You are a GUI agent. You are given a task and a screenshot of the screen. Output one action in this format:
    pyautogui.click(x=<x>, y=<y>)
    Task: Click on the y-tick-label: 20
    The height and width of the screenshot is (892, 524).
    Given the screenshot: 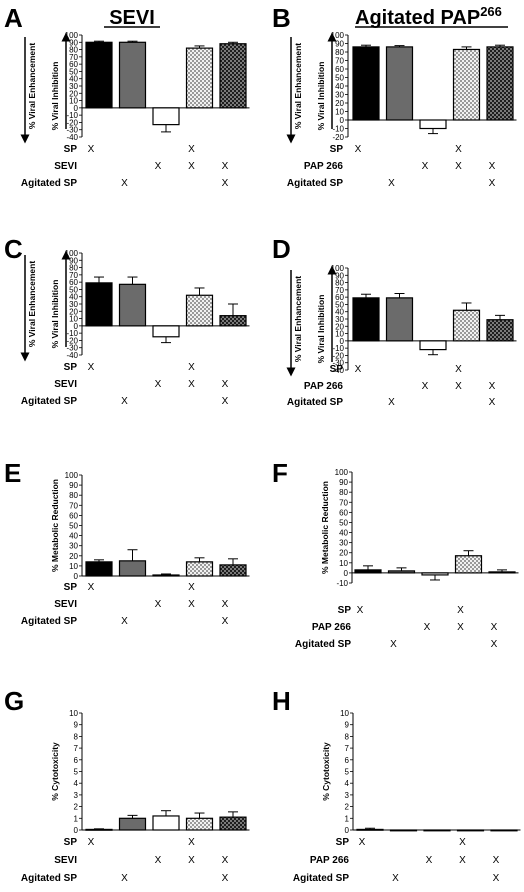 What is the action you would take?
    pyautogui.click(x=73, y=556)
    